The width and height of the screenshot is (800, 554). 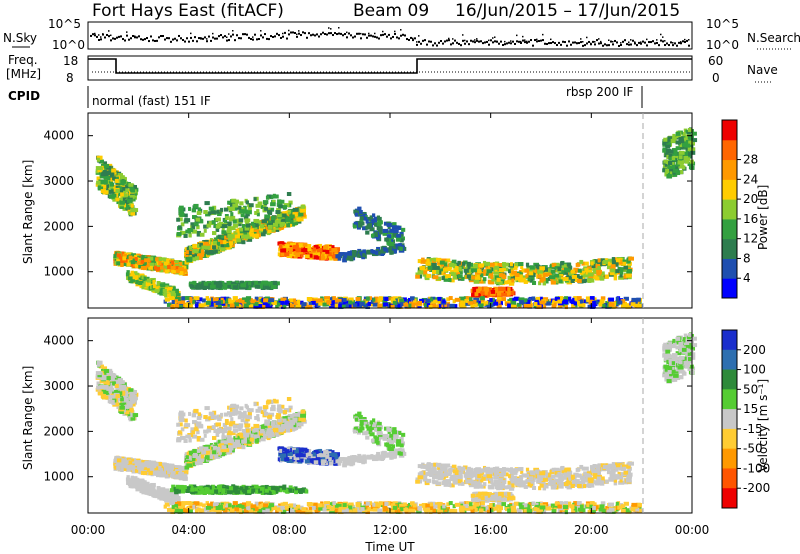 I want to click on freq-label-1: Freq., so click(x=23, y=60).